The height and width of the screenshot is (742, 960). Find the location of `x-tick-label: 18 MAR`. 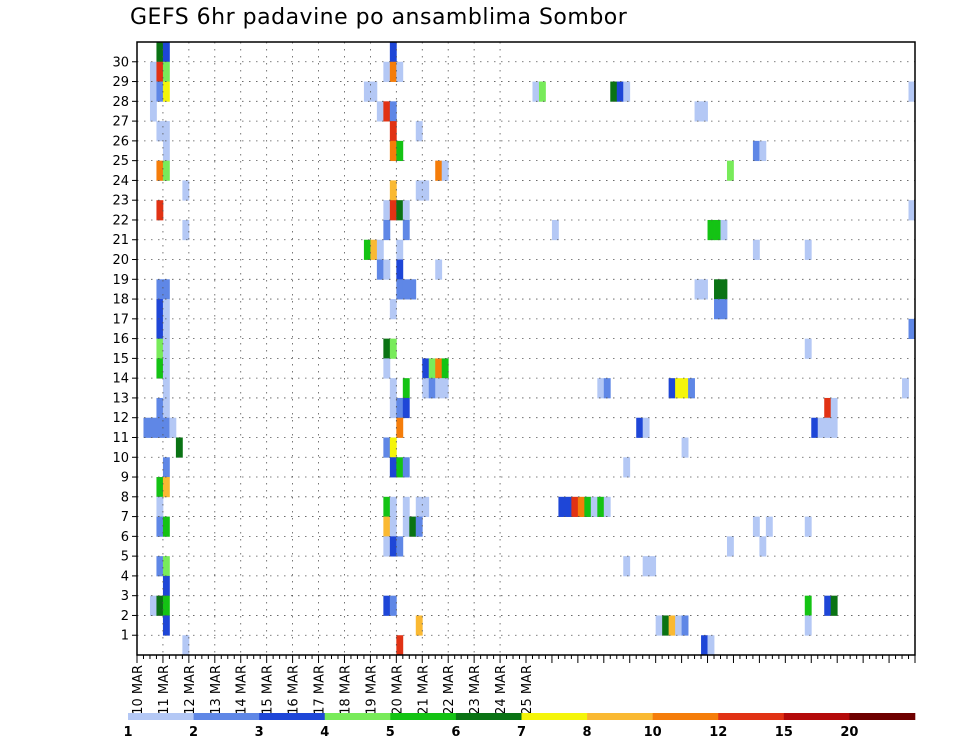

x-tick-label: 18 MAR is located at coordinates (345, 690).